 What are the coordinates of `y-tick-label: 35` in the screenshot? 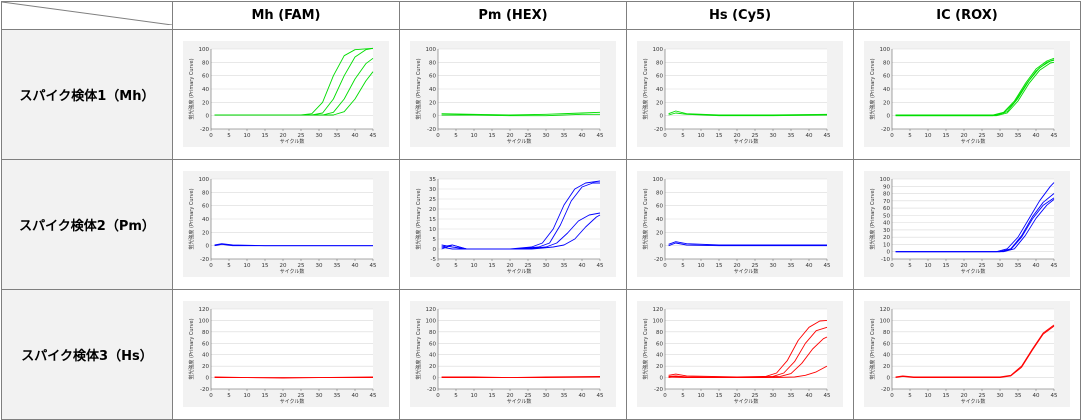 It's located at (432, 180).